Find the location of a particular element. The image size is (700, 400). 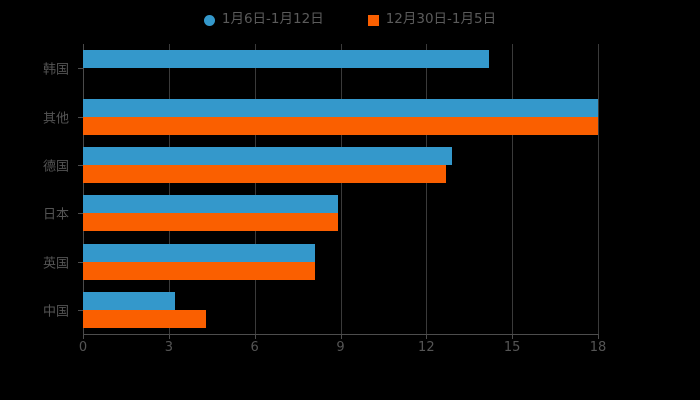

bar-日本-series-1 is located at coordinates (210, 204).